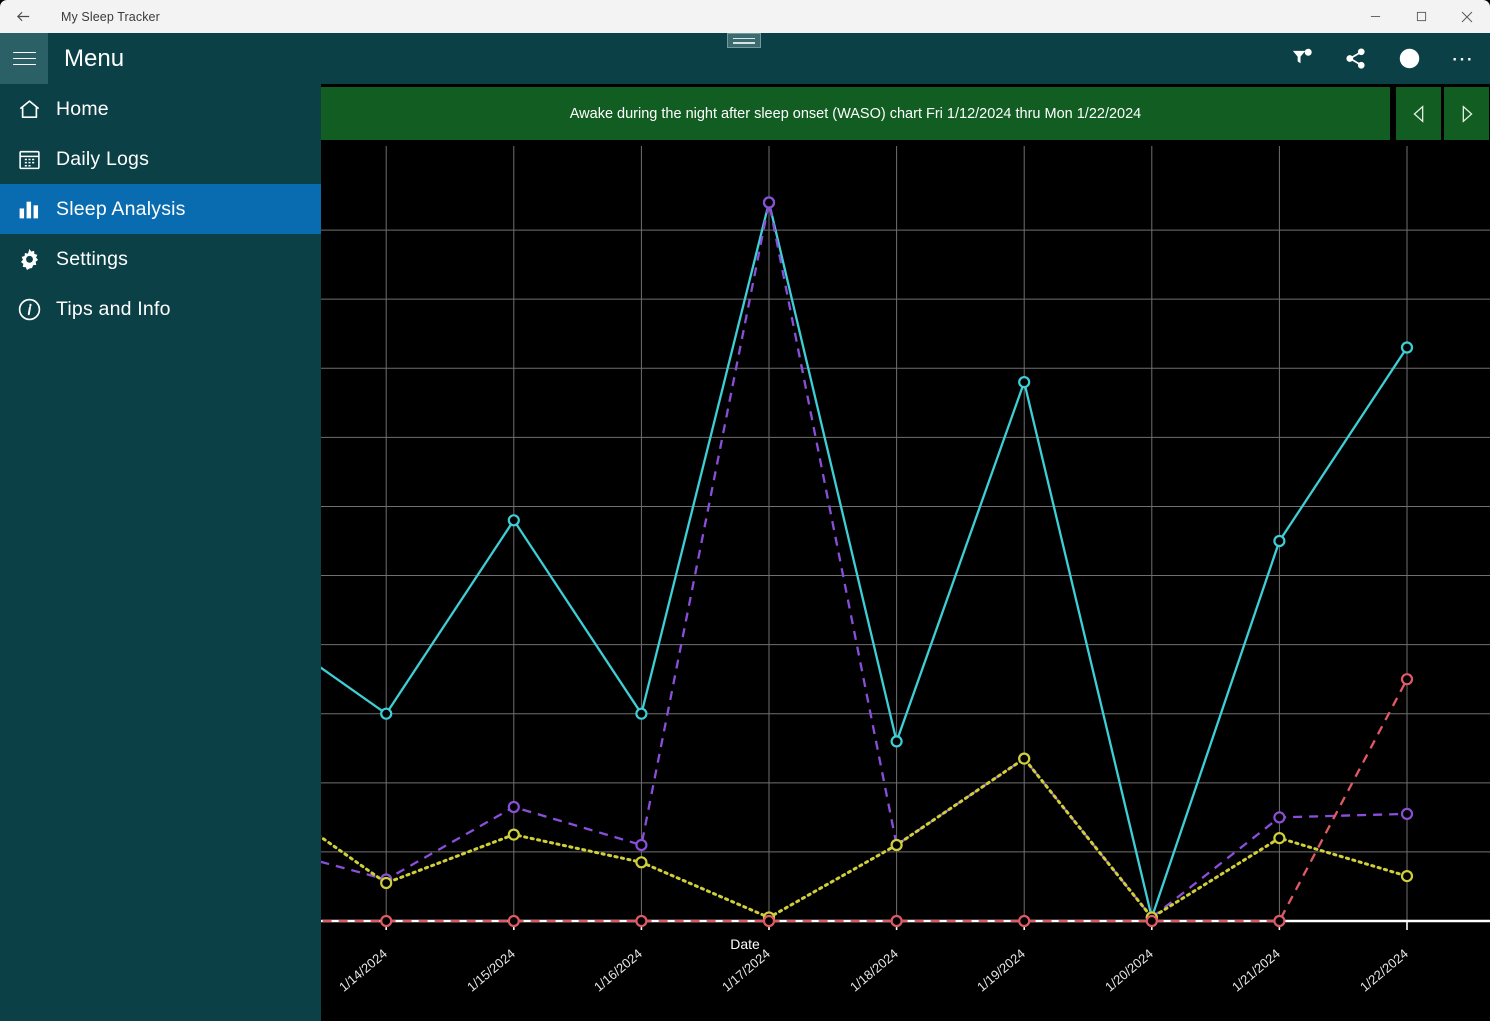 The height and width of the screenshot is (1021, 1490). I want to click on triangle-left-icon, so click(1417, 113).